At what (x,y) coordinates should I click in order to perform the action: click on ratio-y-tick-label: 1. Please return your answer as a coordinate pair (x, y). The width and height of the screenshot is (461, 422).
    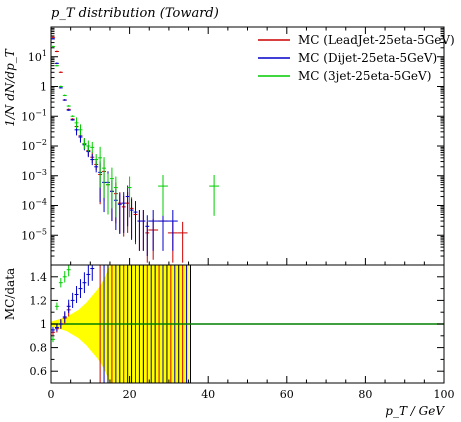
    Looking at the image, I should click on (43, 324).